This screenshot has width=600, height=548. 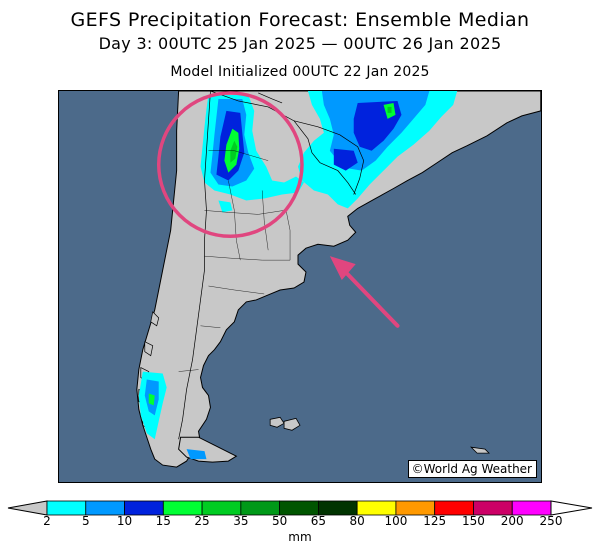 What do you see at coordinates (241, 521) in the screenshot?
I see `colorbar-tick-label: 35` at bounding box center [241, 521].